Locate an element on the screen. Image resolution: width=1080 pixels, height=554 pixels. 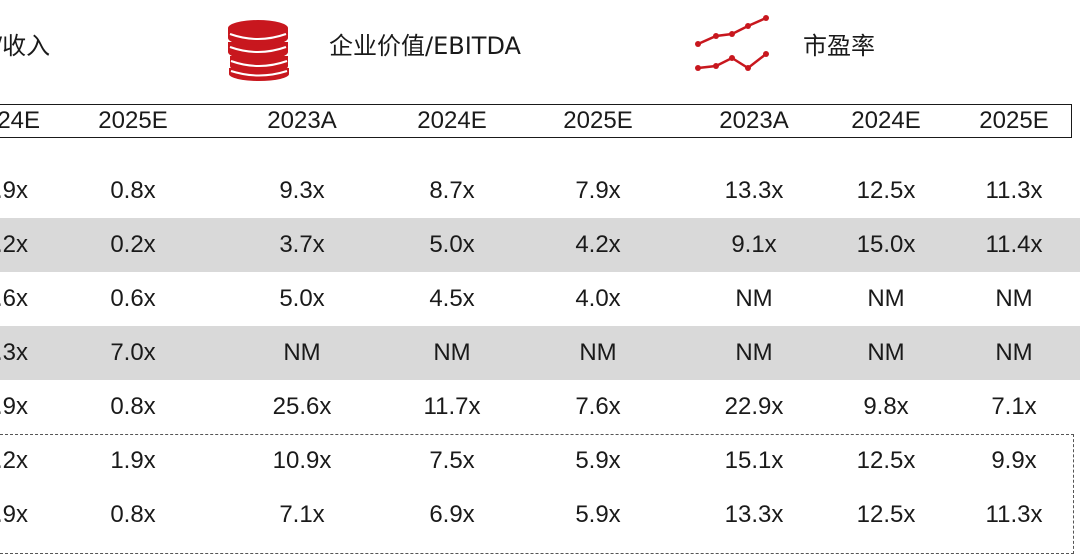
table-cell: 7.6x is located at coordinates (598, 406).